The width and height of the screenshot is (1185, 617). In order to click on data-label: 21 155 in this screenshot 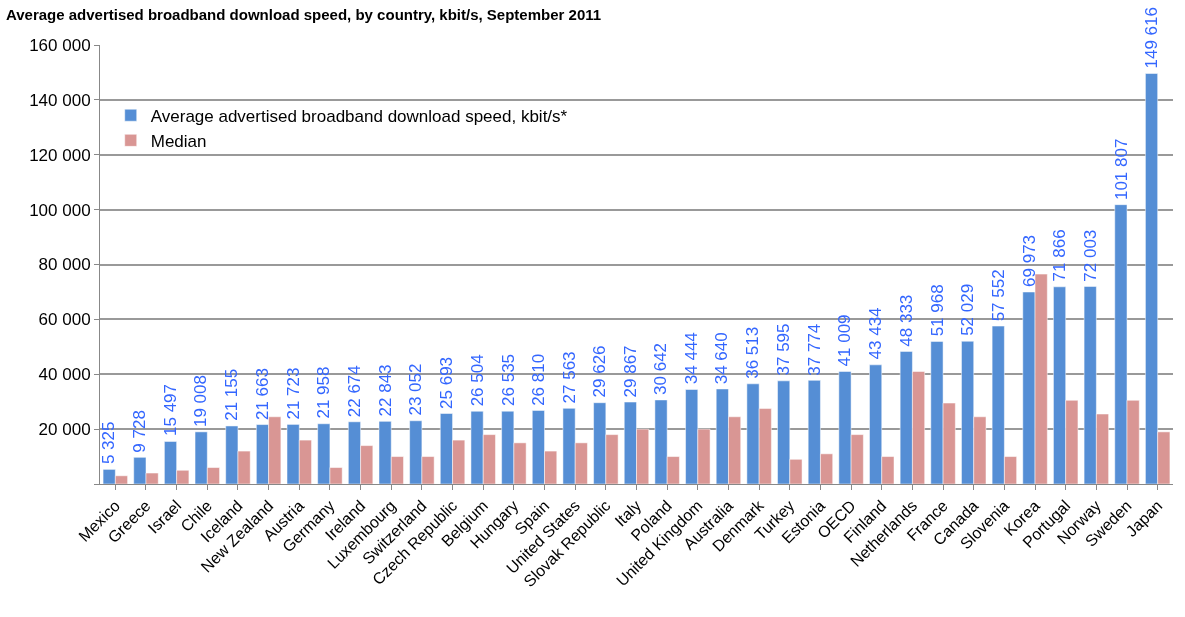, I will do `click(231, 394)`.